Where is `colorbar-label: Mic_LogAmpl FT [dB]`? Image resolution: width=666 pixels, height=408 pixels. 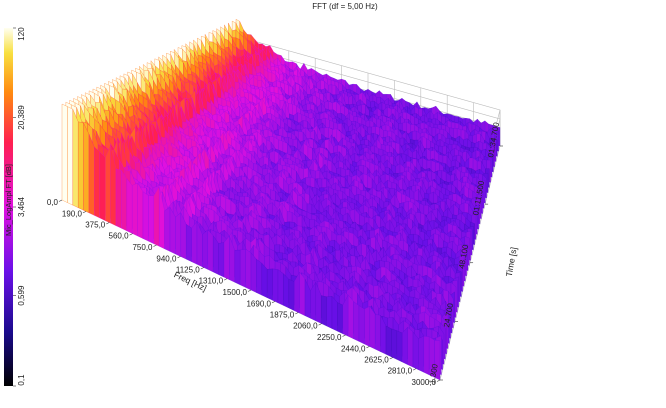 colorbar-label: Mic_LogAmpl FT [dB] is located at coordinates (8, 200).